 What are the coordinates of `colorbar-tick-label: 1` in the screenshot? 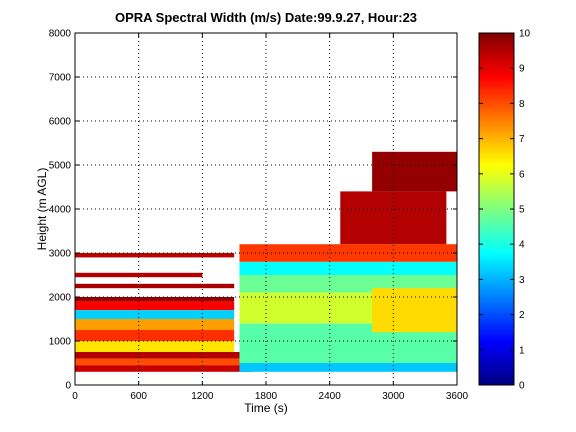 It's located at (522, 350).